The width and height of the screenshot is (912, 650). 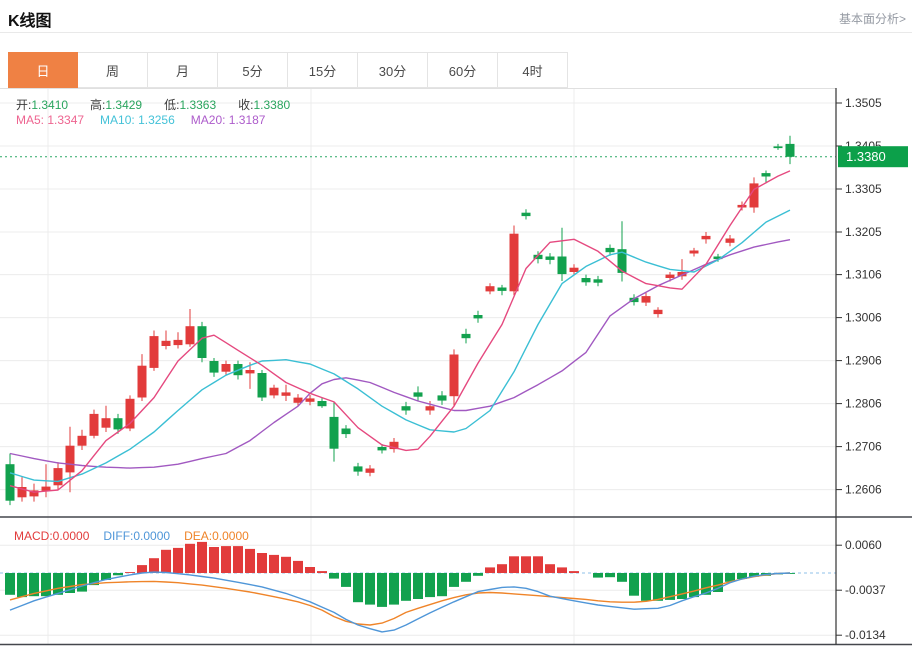 I want to click on tab-interval-1: 周, so click(x=113, y=70).